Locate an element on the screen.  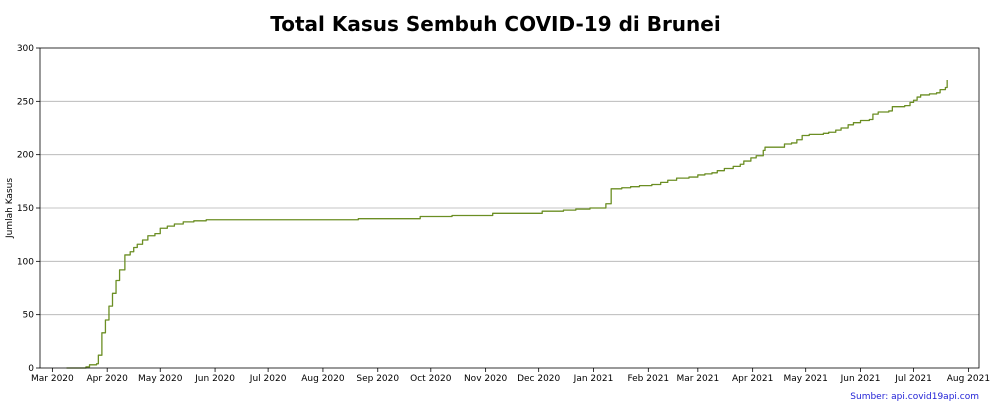
y-tick-label: 250 is located at coordinates (25, 102).